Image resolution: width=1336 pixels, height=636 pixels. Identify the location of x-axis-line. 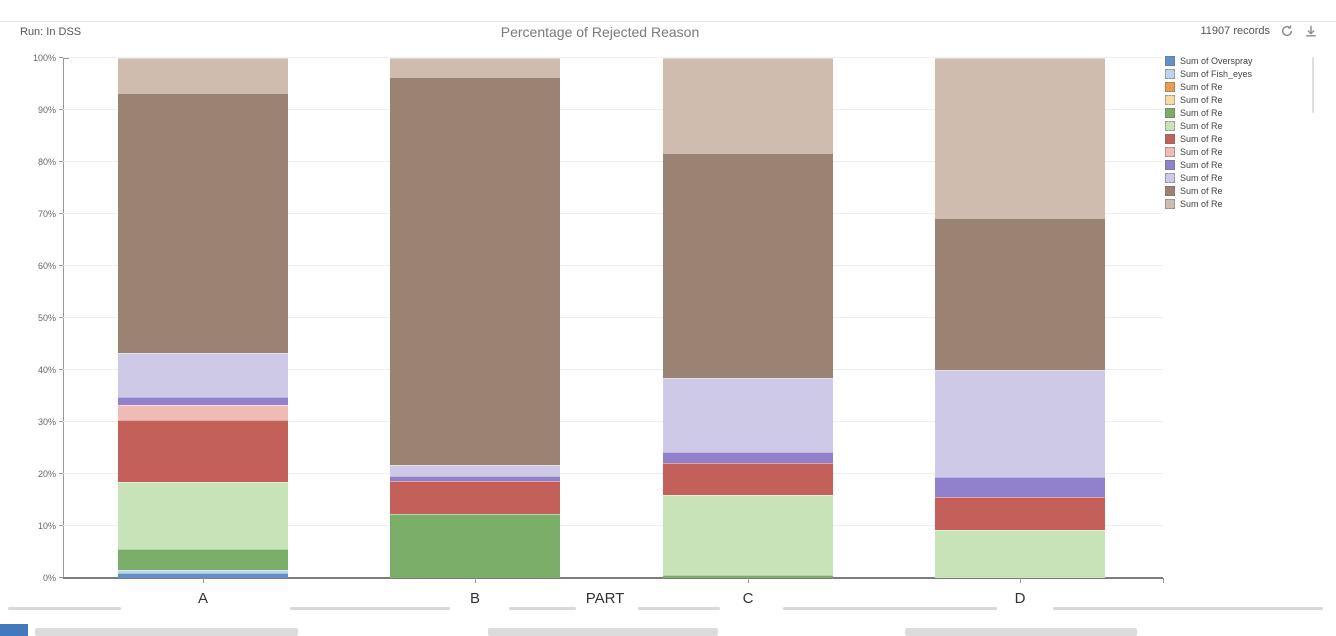
(613, 578).